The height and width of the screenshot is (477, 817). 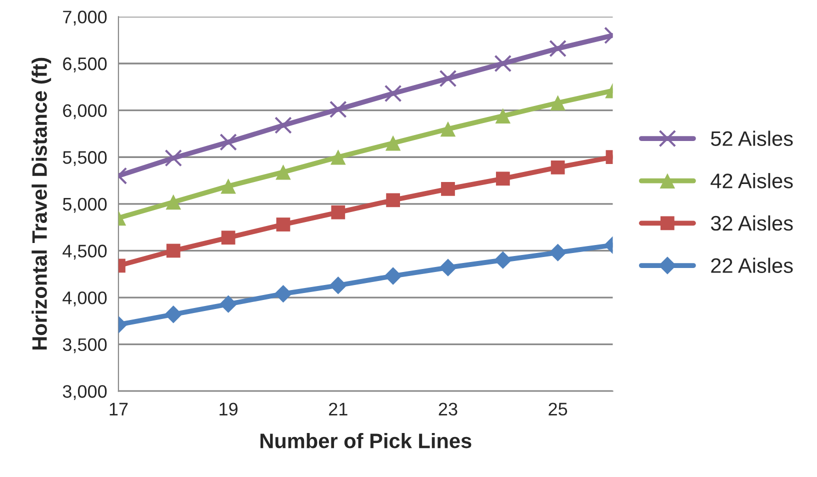 What do you see at coordinates (752, 266) in the screenshot?
I see `legend-label: 22 Aisles` at bounding box center [752, 266].